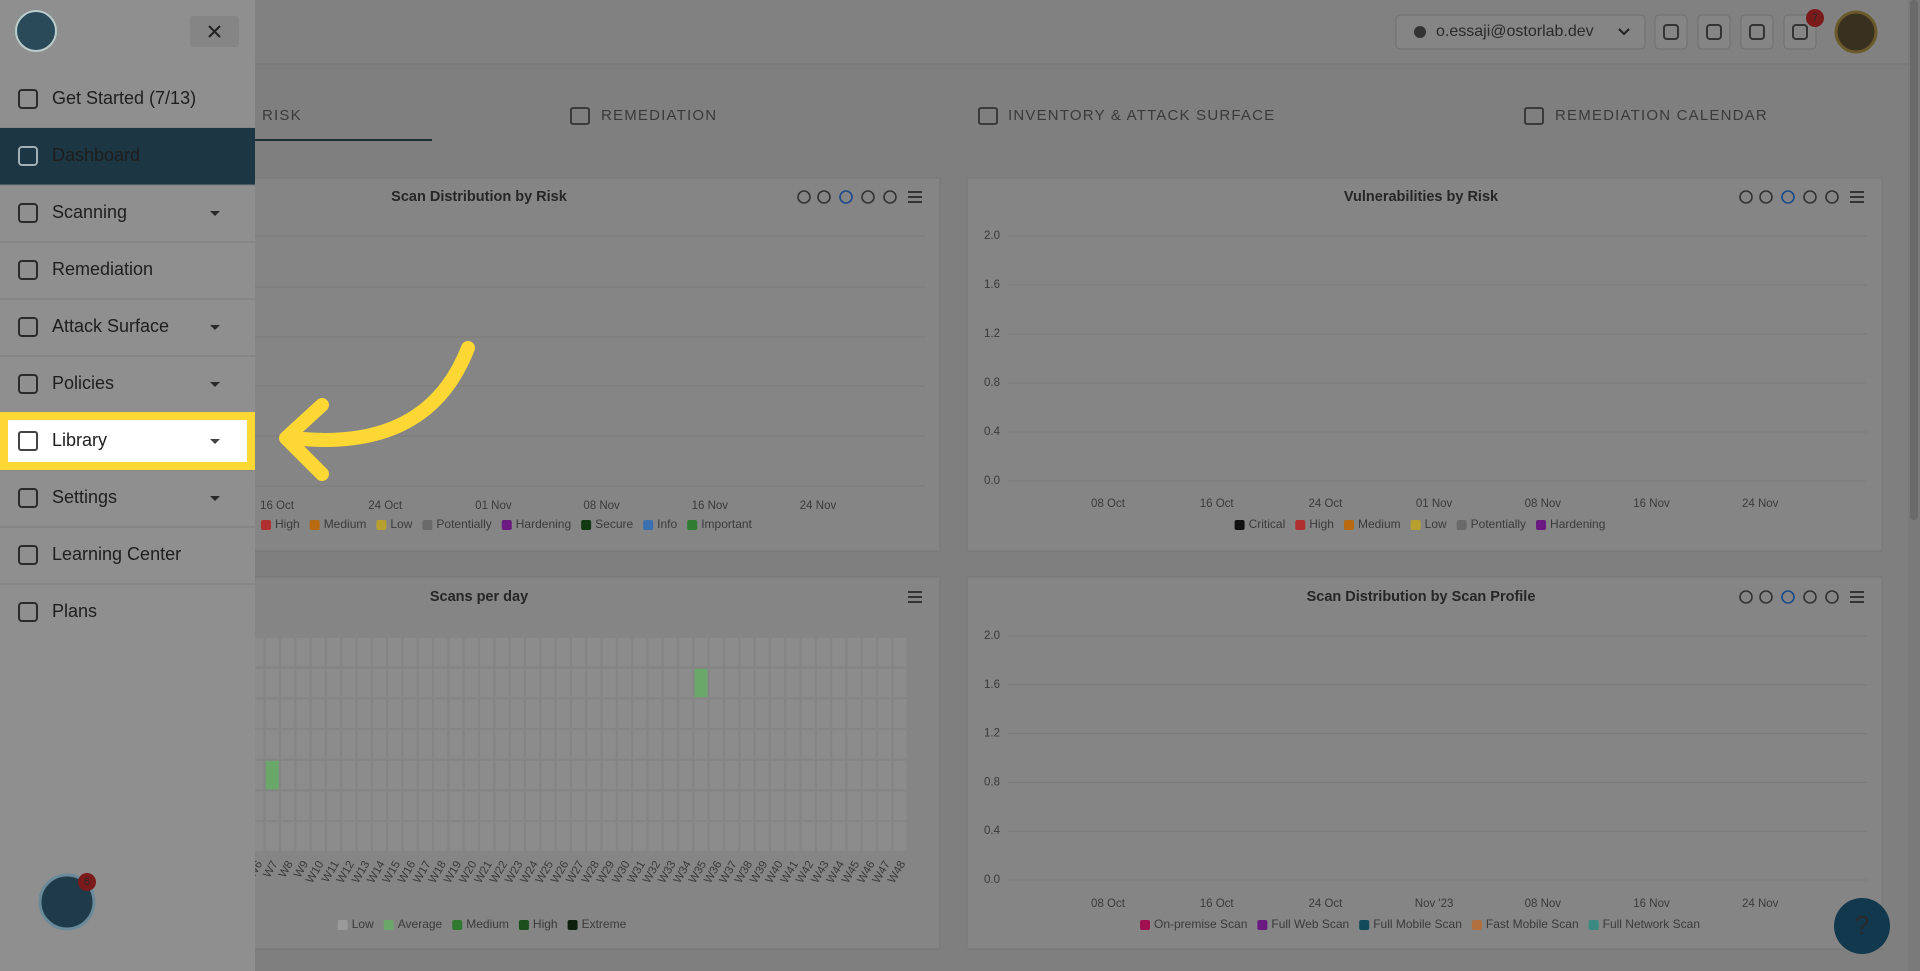 This screenshot has width=1920, height=971. Describe the element at coordinates (1141, 115) in the screenshot. I see `tab: INVENTORY & ATTACK SURFACE` at that location.